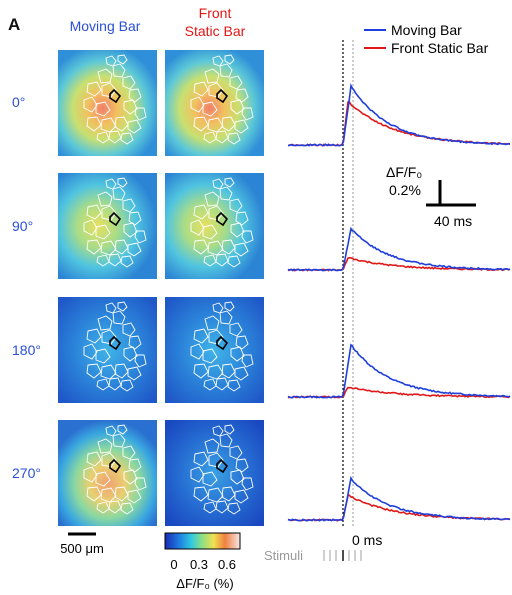  What do you see at coordinates (105, 26) in the screenshot?
I see `column-header-moving: Moving Bar` at bounding box center [105, 26].